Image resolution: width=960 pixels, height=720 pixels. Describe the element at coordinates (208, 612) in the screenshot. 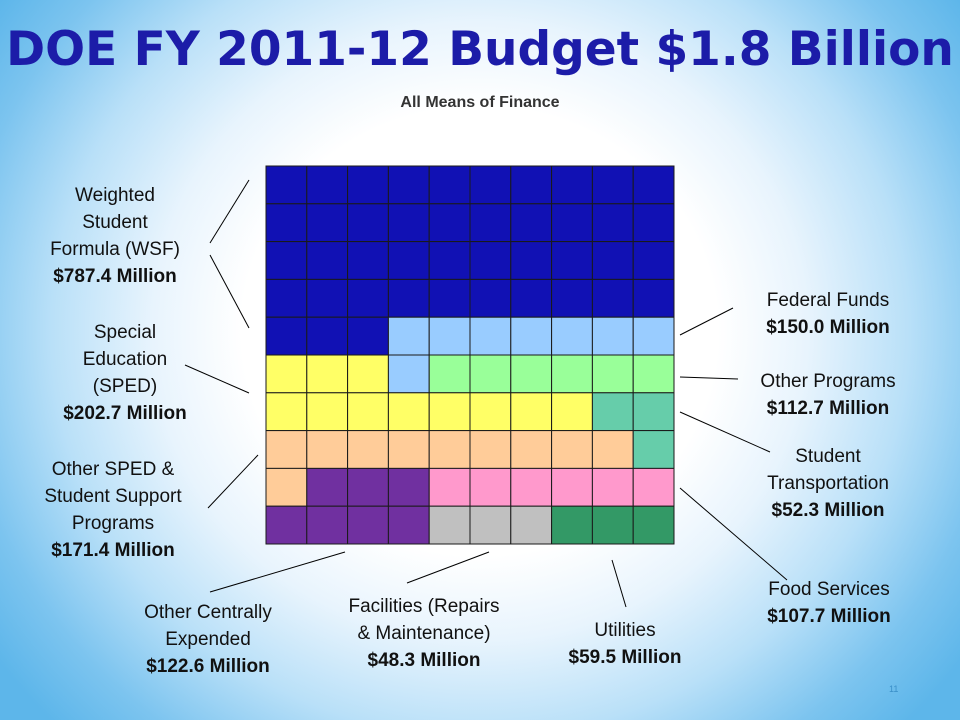

I see `label-ocent-name: Other Centrally` at that location.